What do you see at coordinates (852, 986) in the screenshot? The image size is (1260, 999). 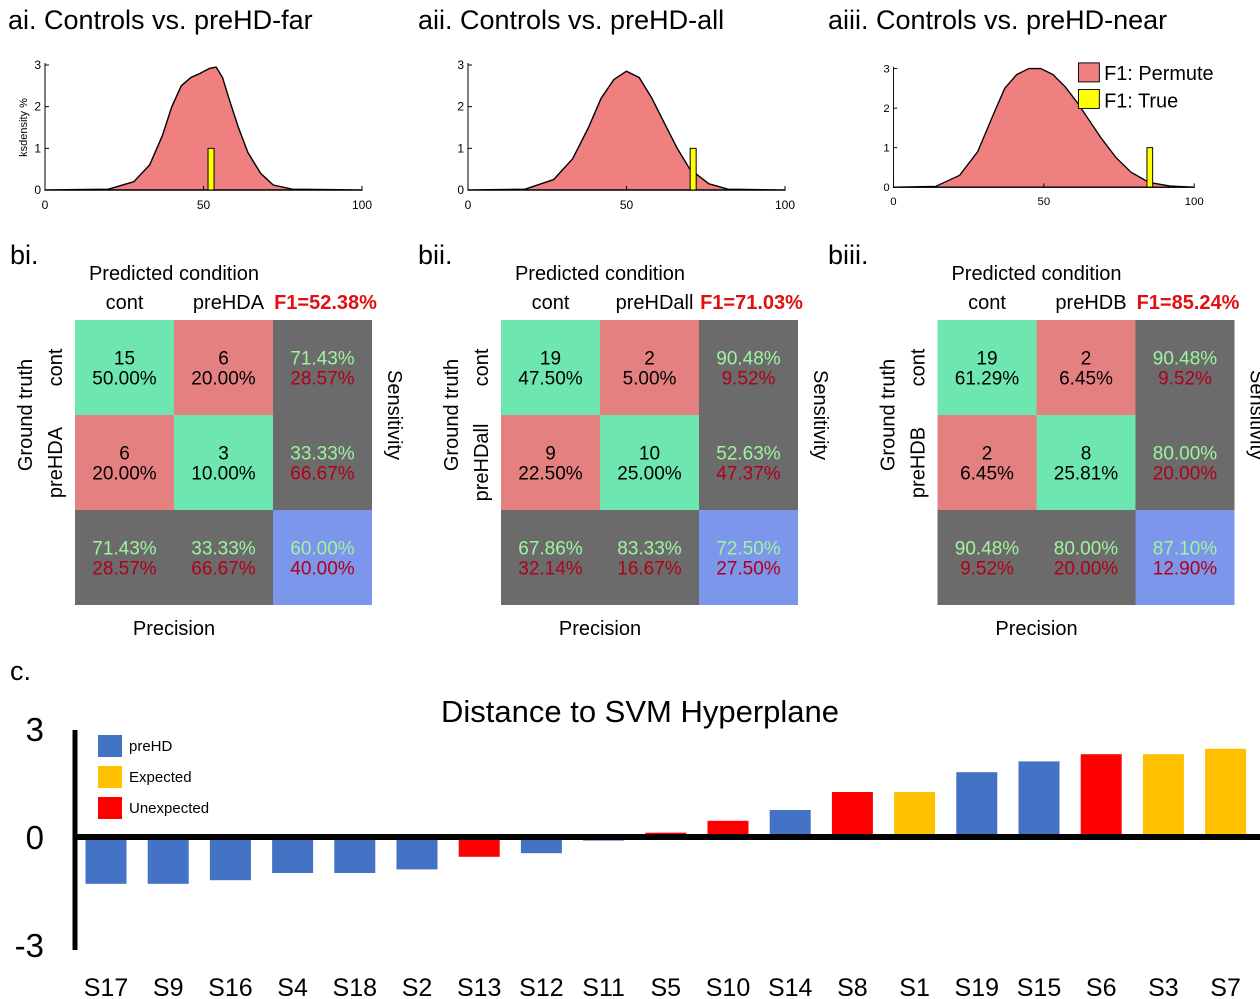 I see `x-tick-label: S8` at bounding box center [852, 986].